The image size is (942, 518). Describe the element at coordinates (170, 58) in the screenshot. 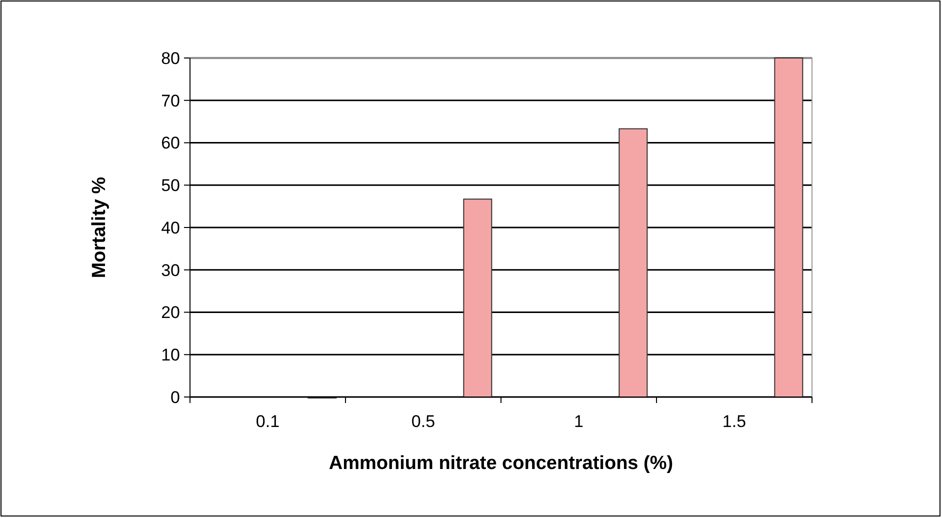

I see `y-tick-label: 80` at that location.